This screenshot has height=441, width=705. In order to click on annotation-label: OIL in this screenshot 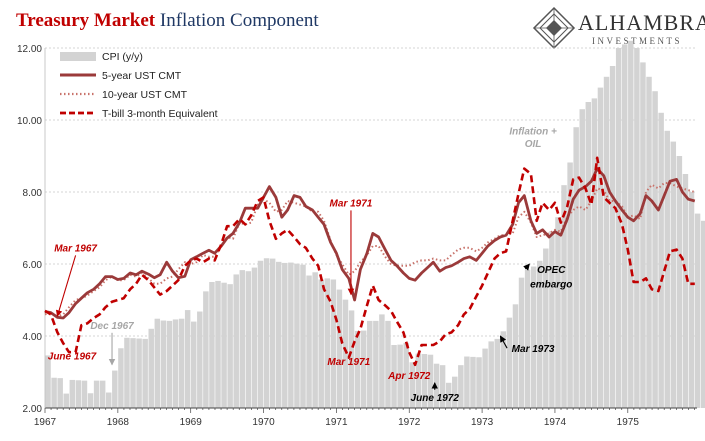, I will do `click(533, 144)`.